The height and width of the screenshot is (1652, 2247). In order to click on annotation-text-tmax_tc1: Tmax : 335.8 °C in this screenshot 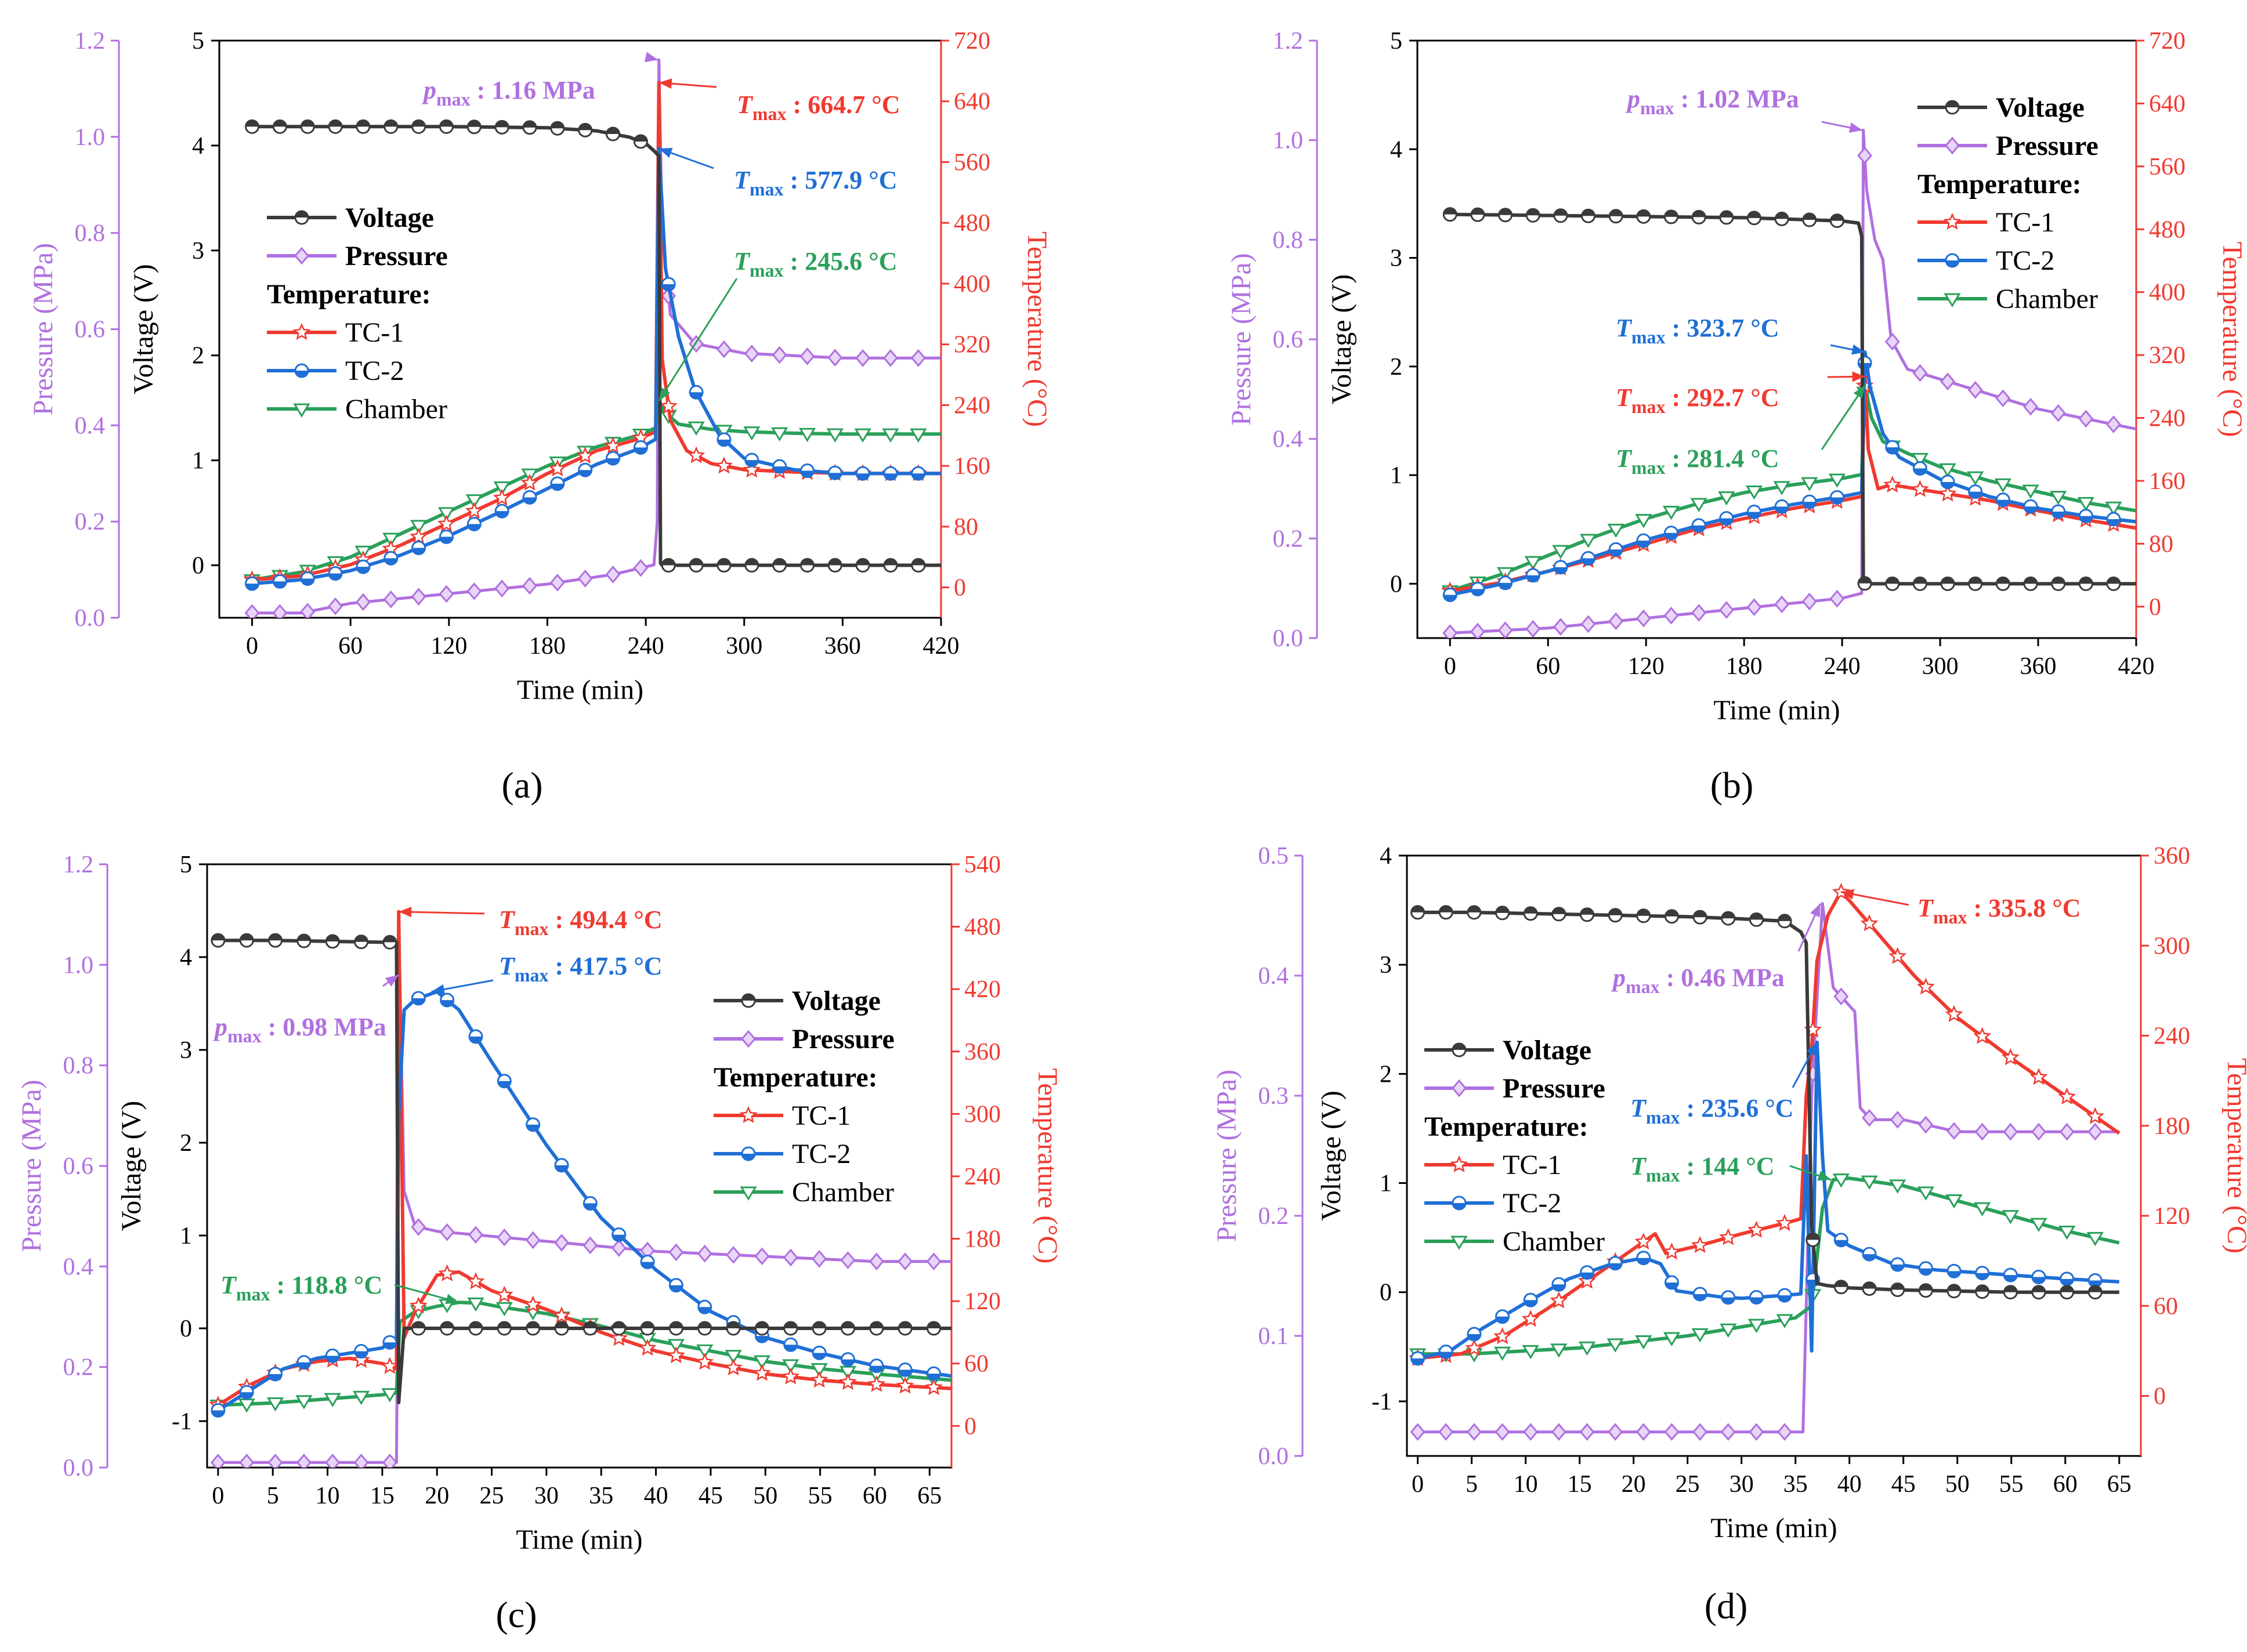, I will do `click(1999, 911)`.